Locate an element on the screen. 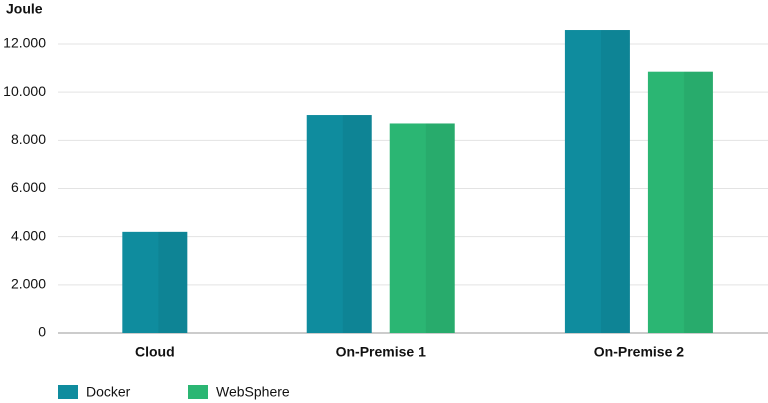 The width and height of the screenshot is (768, 403). y-tick-label: 10.000 is located at coordinates (24, 91).